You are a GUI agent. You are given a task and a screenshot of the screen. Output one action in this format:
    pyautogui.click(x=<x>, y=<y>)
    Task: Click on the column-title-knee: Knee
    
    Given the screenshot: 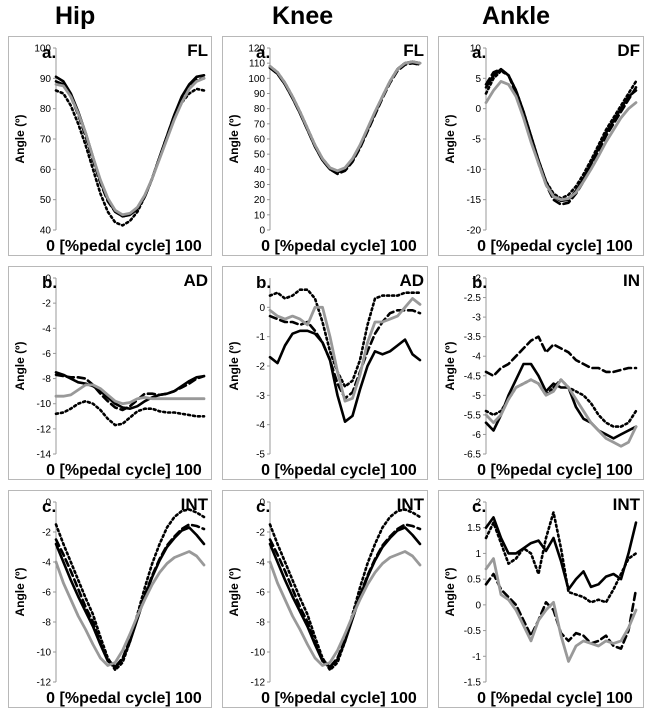 What is the action you would take?
    pyautogui.click(x=303, y=16)
    